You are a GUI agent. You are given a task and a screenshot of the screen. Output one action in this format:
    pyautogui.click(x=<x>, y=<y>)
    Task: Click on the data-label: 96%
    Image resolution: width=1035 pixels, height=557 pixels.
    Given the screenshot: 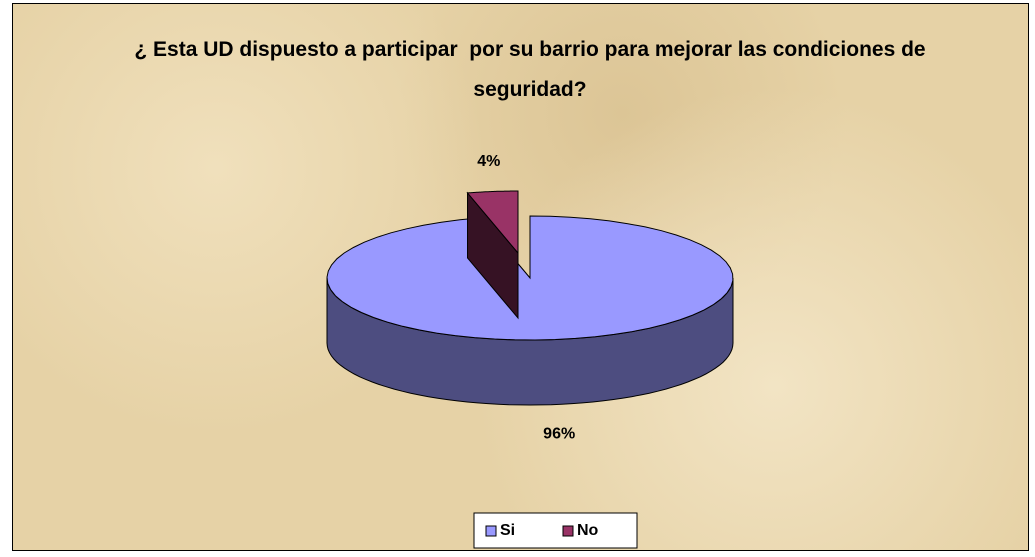 What is the action you would take?
    pyautogui.click(x=559, y=433)
    